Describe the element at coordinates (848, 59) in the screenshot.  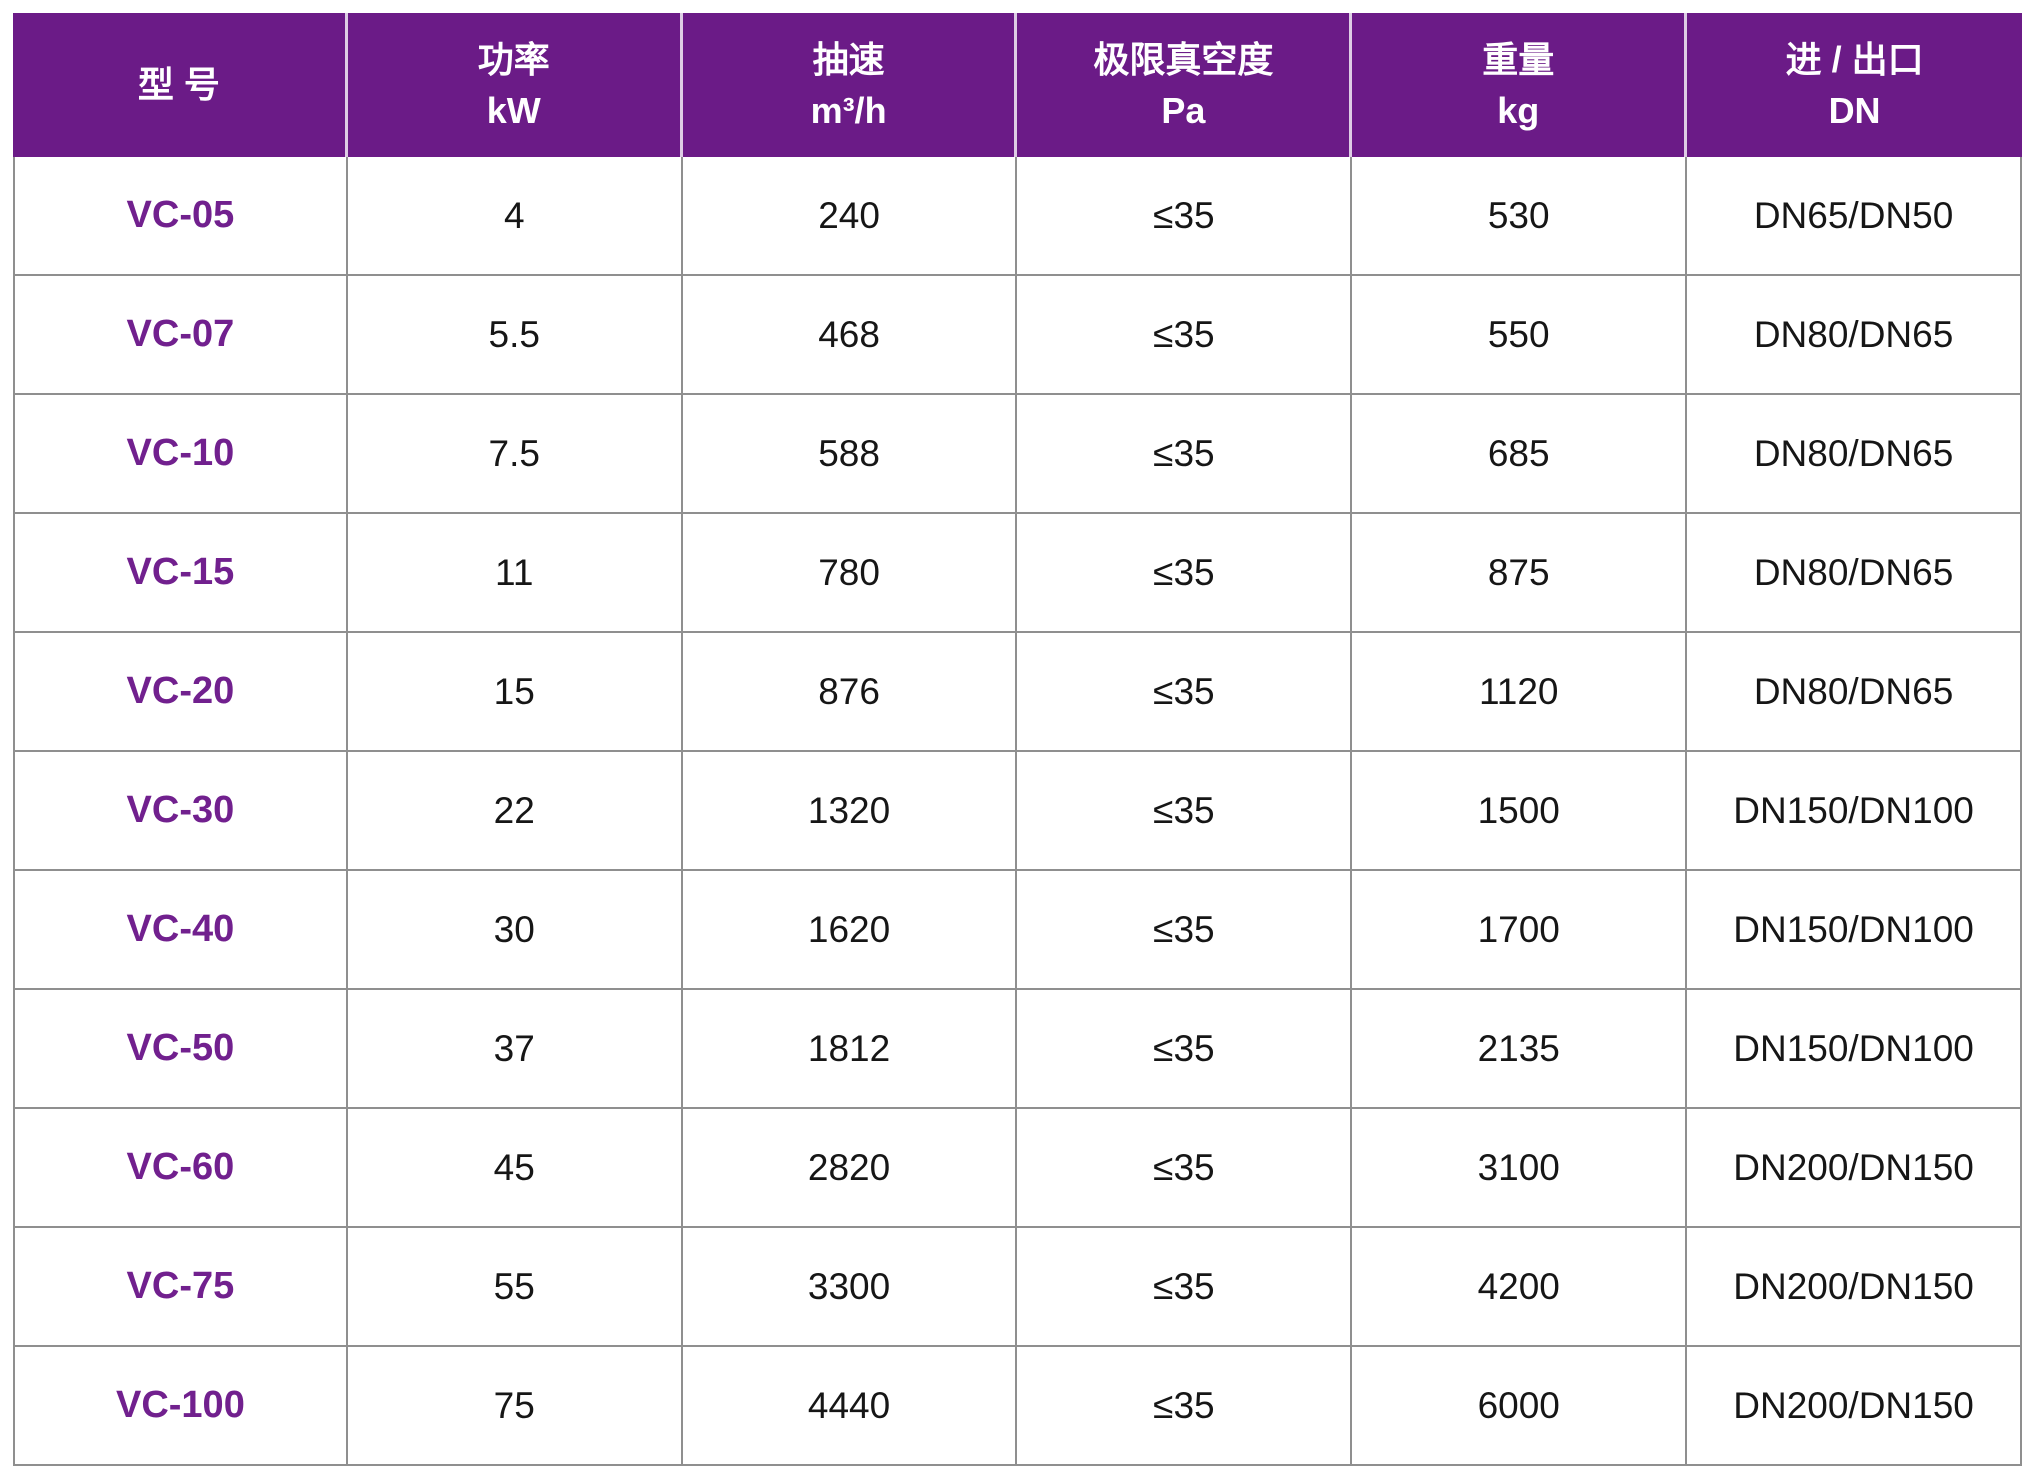
I see `col-header-speed-label: 抽速` at that location.